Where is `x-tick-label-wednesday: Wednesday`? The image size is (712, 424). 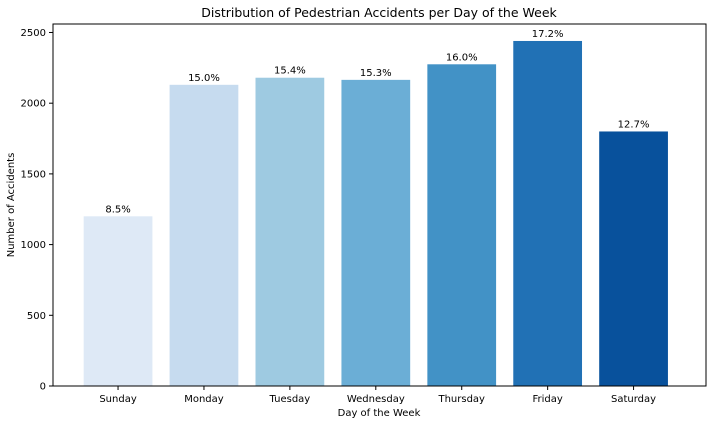 x-tick-label-wednesday: Wednesday is located at coordinates (376, 399).